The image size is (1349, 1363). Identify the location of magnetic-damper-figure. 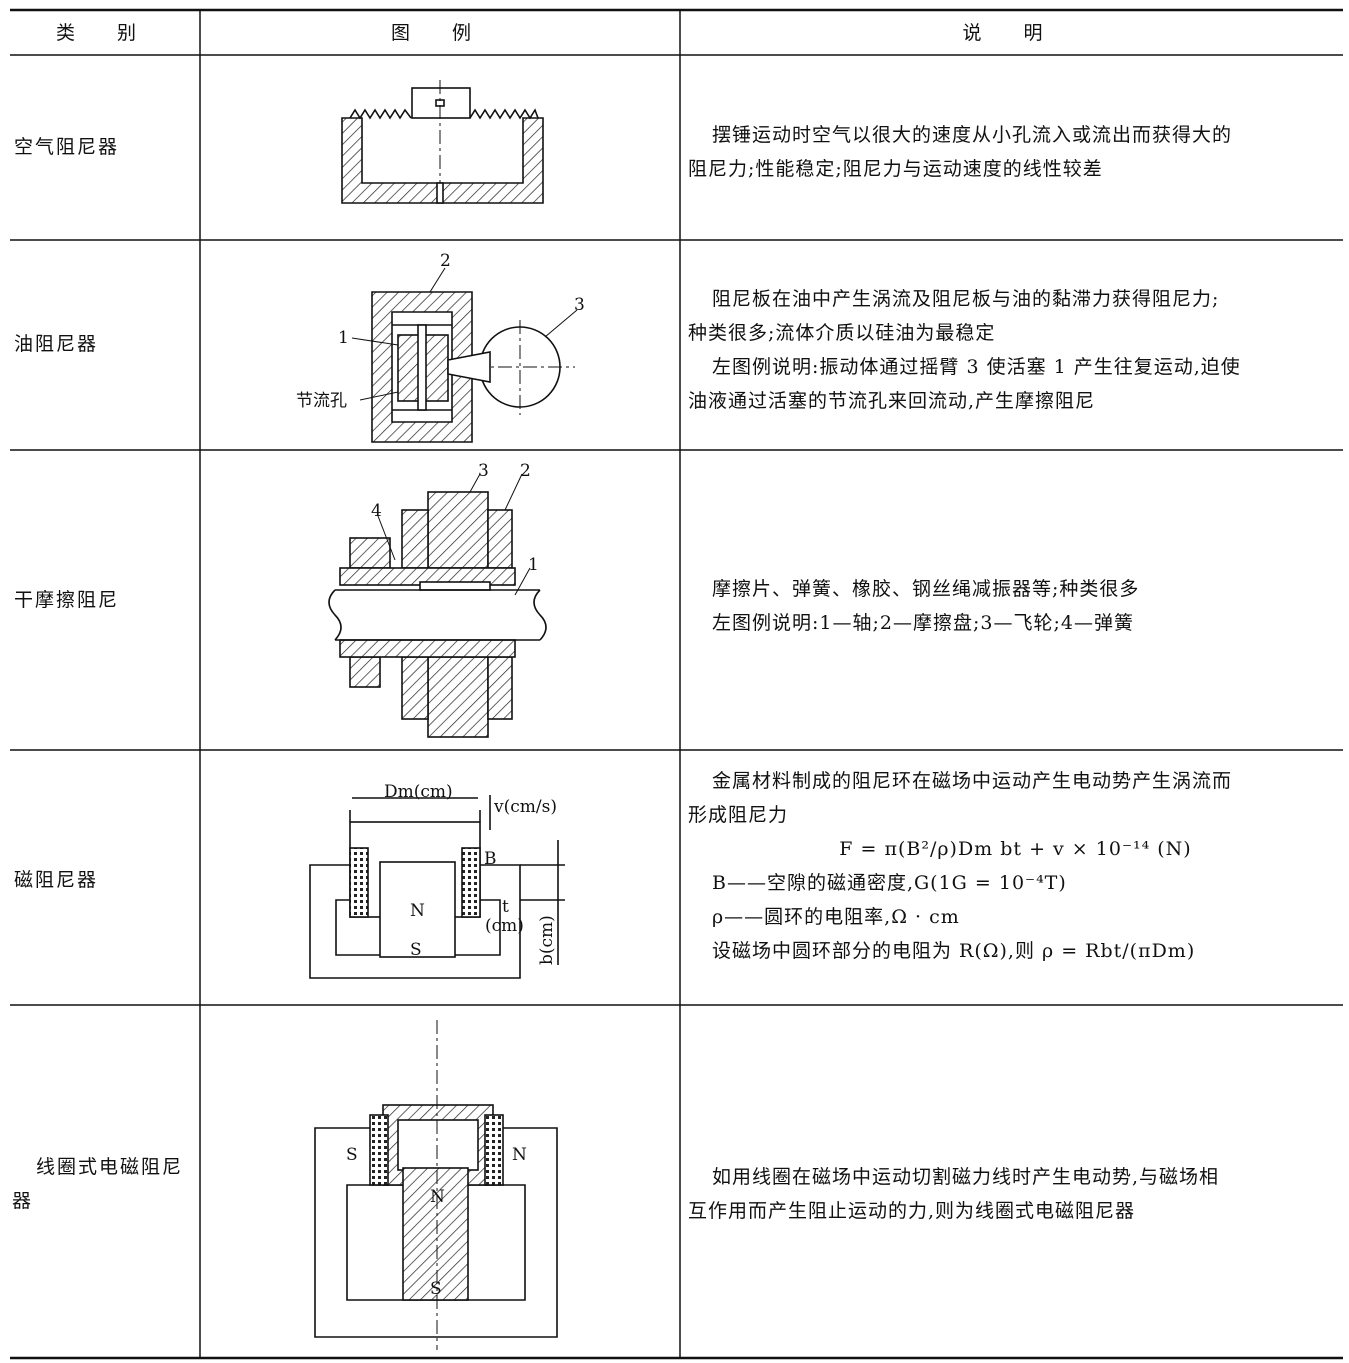
(437, 887).